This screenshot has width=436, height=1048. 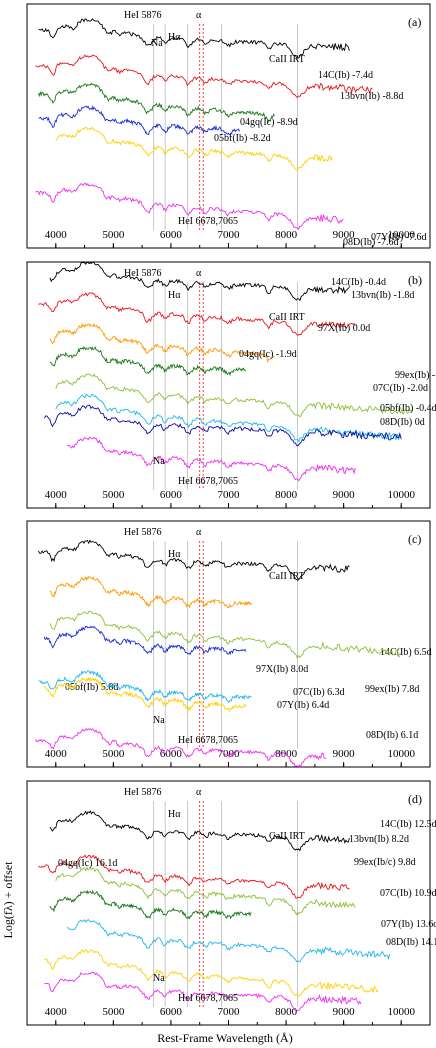 I want to click on x-axis-label: Rest-Frame Wavelength (Å), so click(x=224, y=1038).